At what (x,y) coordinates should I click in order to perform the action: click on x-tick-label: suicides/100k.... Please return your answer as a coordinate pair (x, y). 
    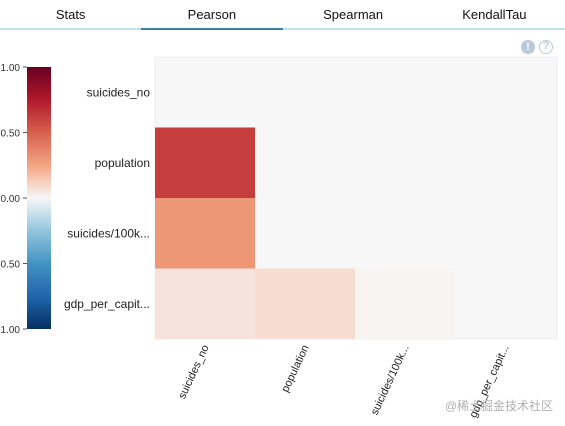
    Looking at the image, I should click on (390, 380).